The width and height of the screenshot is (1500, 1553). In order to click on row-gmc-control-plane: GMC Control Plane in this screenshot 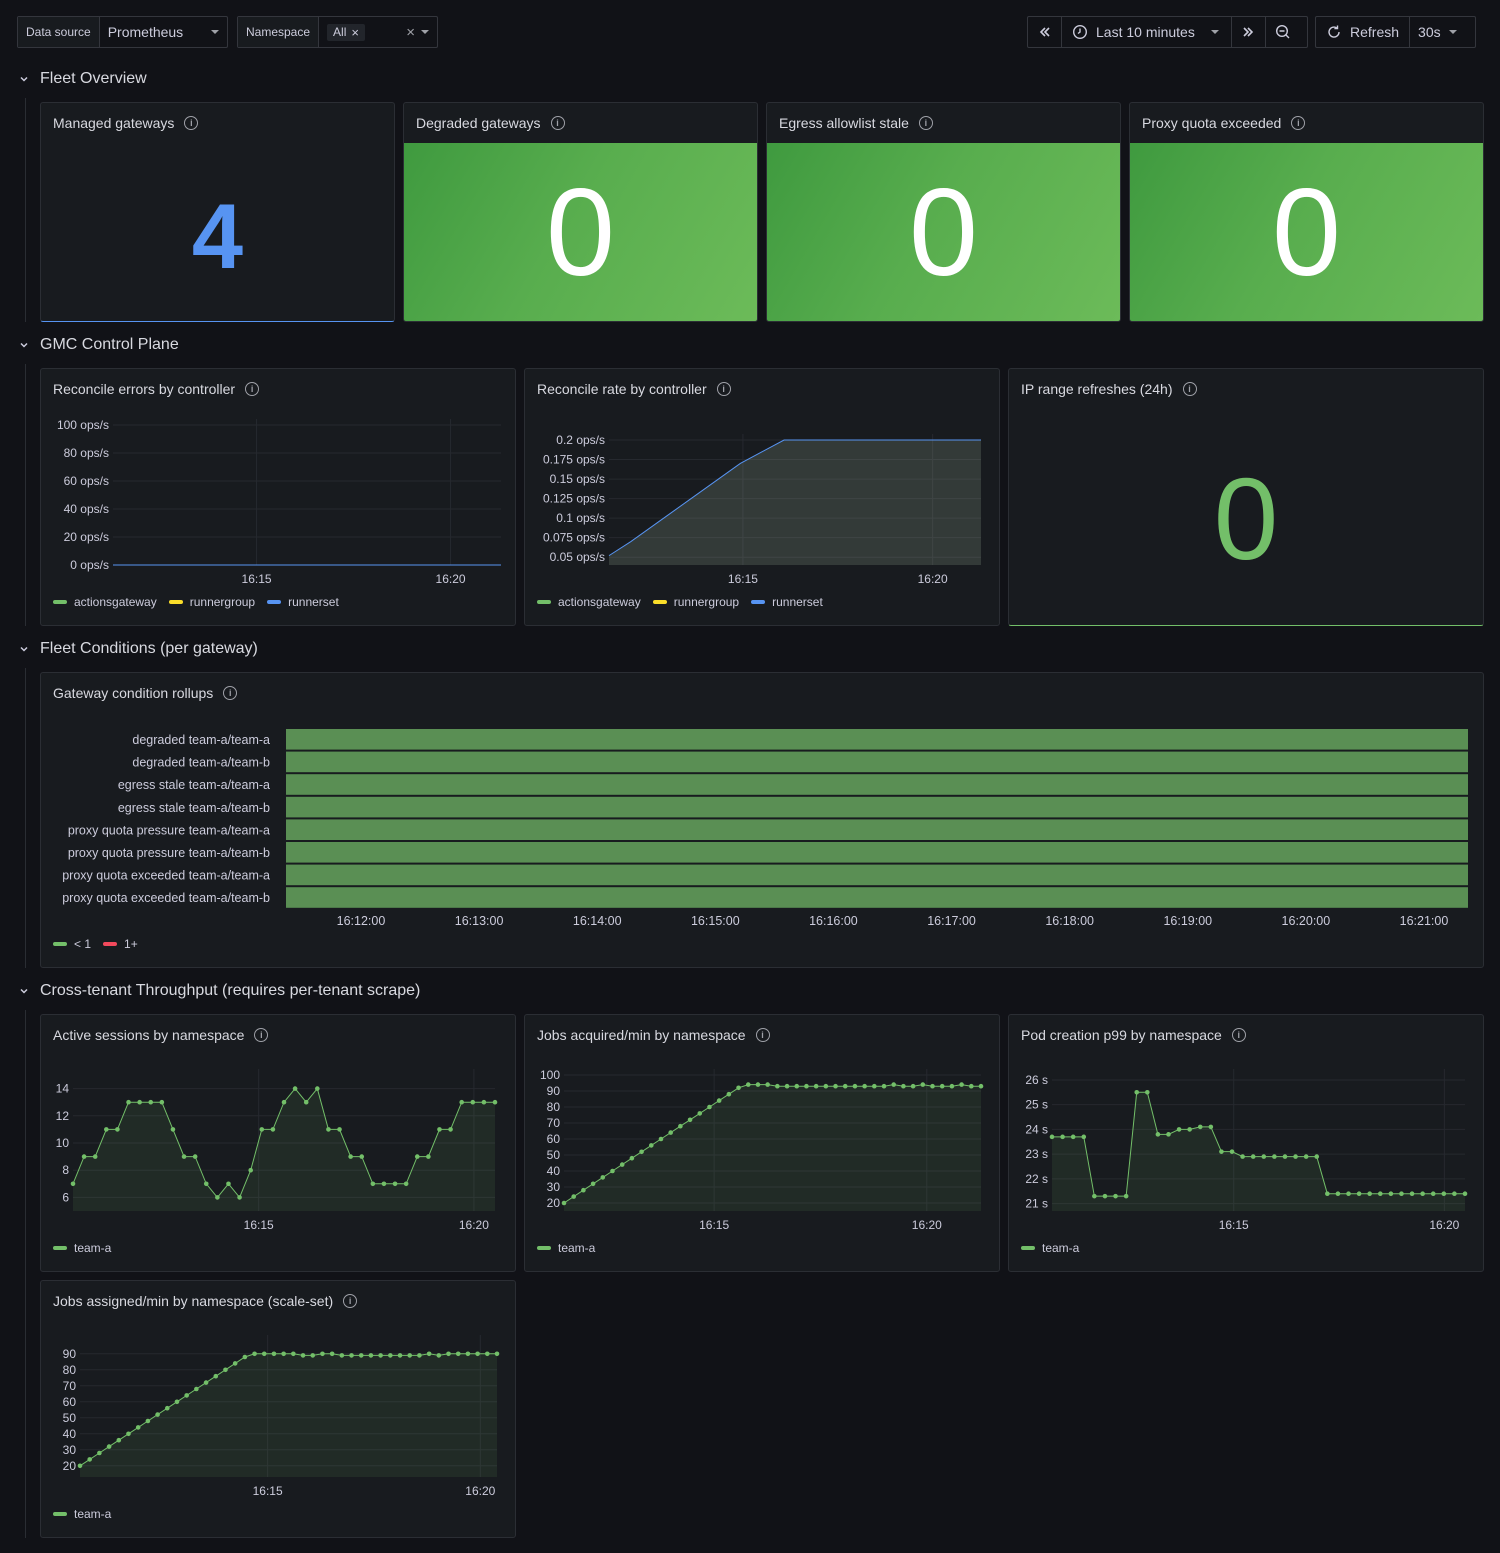, I will do `click(98, 345)`.